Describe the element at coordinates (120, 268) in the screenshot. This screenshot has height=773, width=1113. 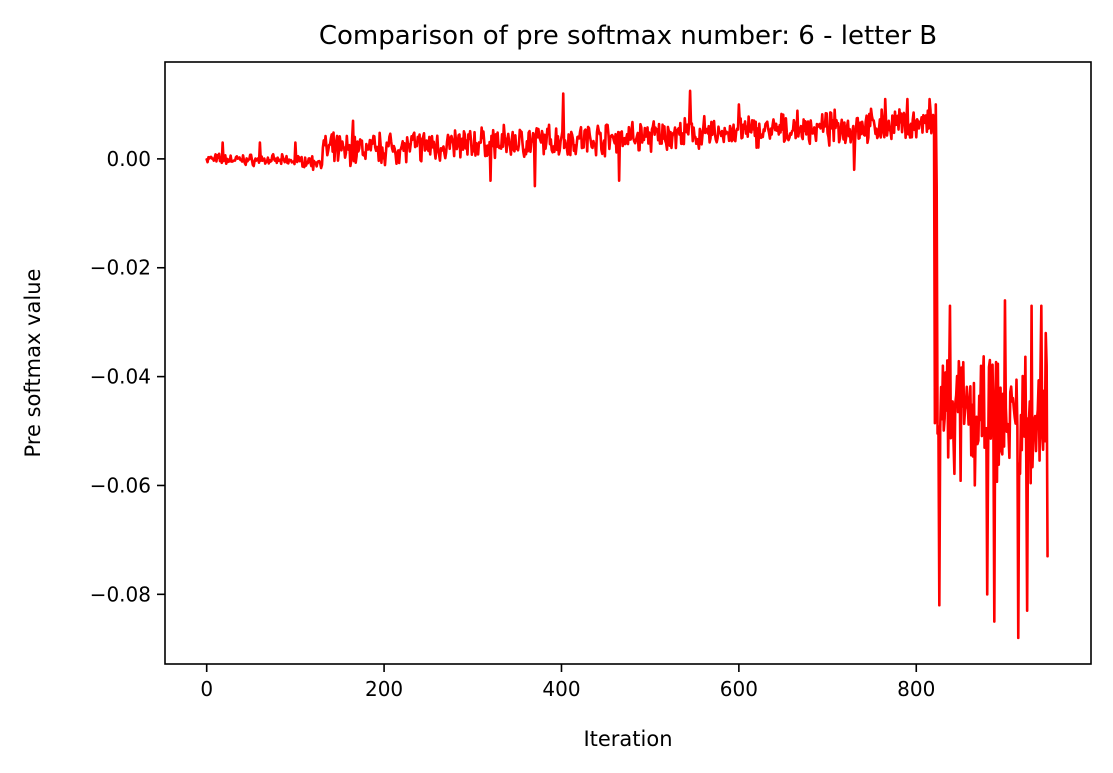
I see `y-tick-label: −0.02` at that location.